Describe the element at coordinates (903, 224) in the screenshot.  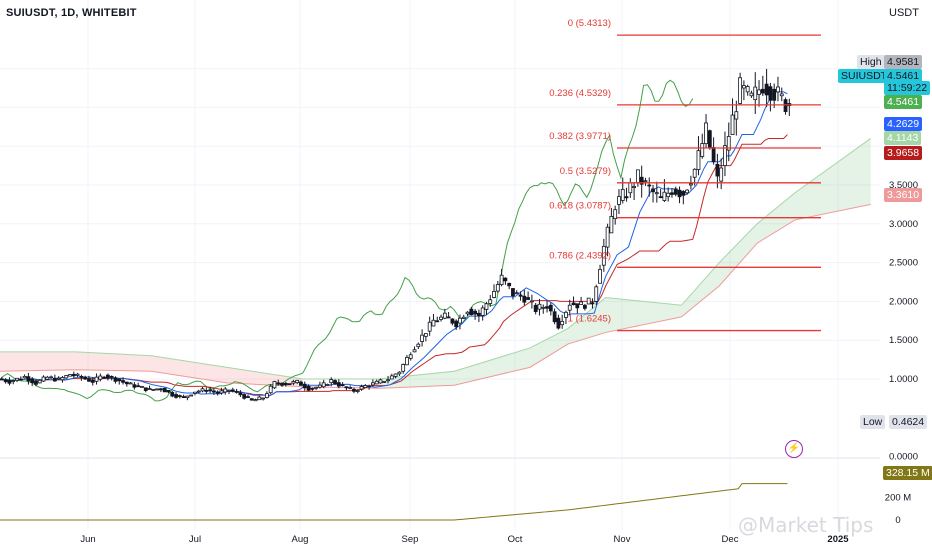
I see `price-axis-label: 3.0000` at that location.